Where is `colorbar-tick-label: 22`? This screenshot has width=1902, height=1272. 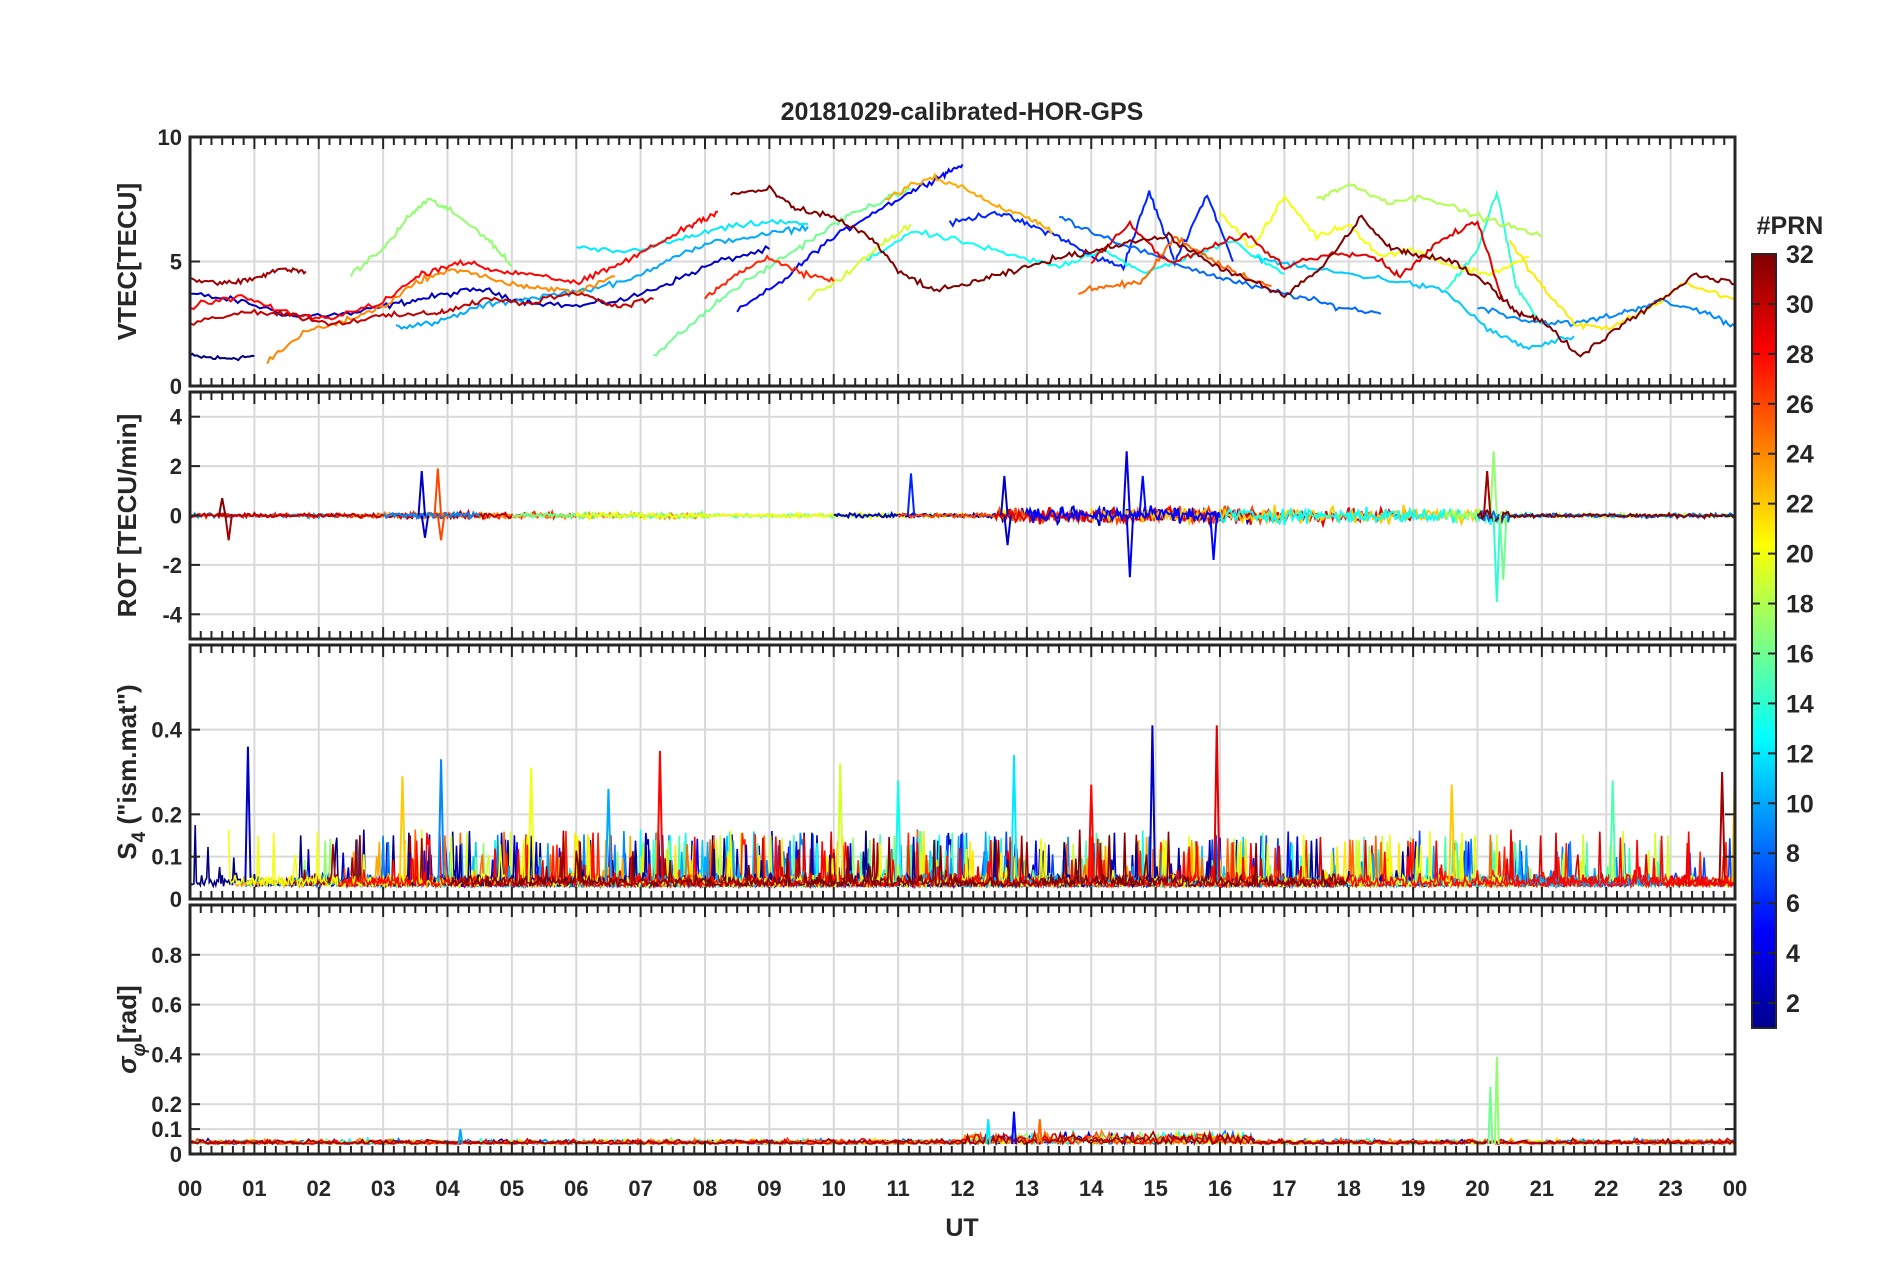
colorbar-tick-label: 22 is located at coordinates (1800, 505).